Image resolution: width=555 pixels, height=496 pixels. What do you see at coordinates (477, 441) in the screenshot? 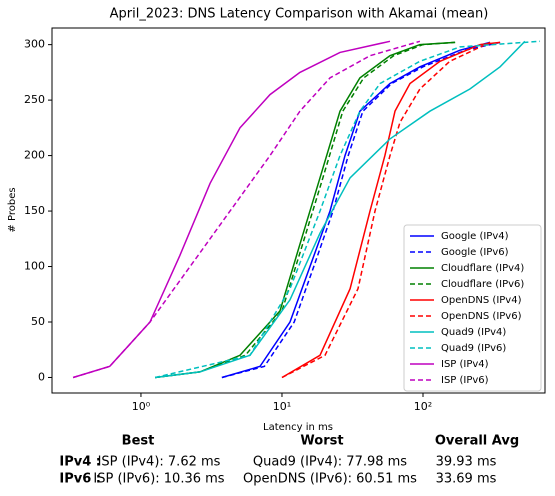
I see `table-header: Overall Avg` at bounding box center [477, 441].